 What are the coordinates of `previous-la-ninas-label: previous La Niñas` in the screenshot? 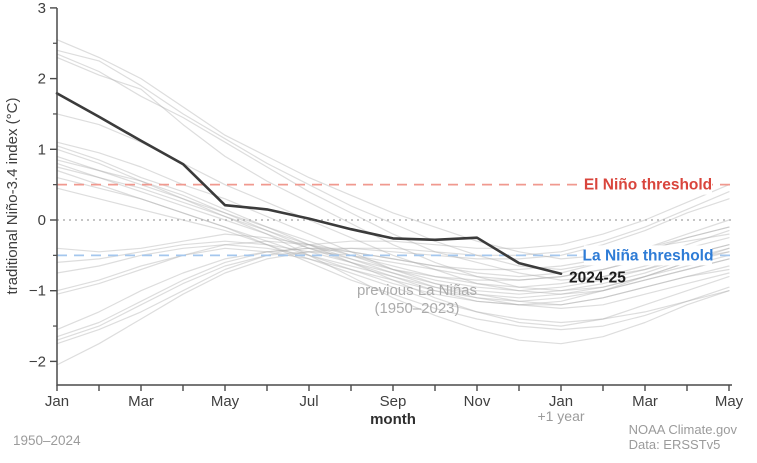 It's located at (417, 290).